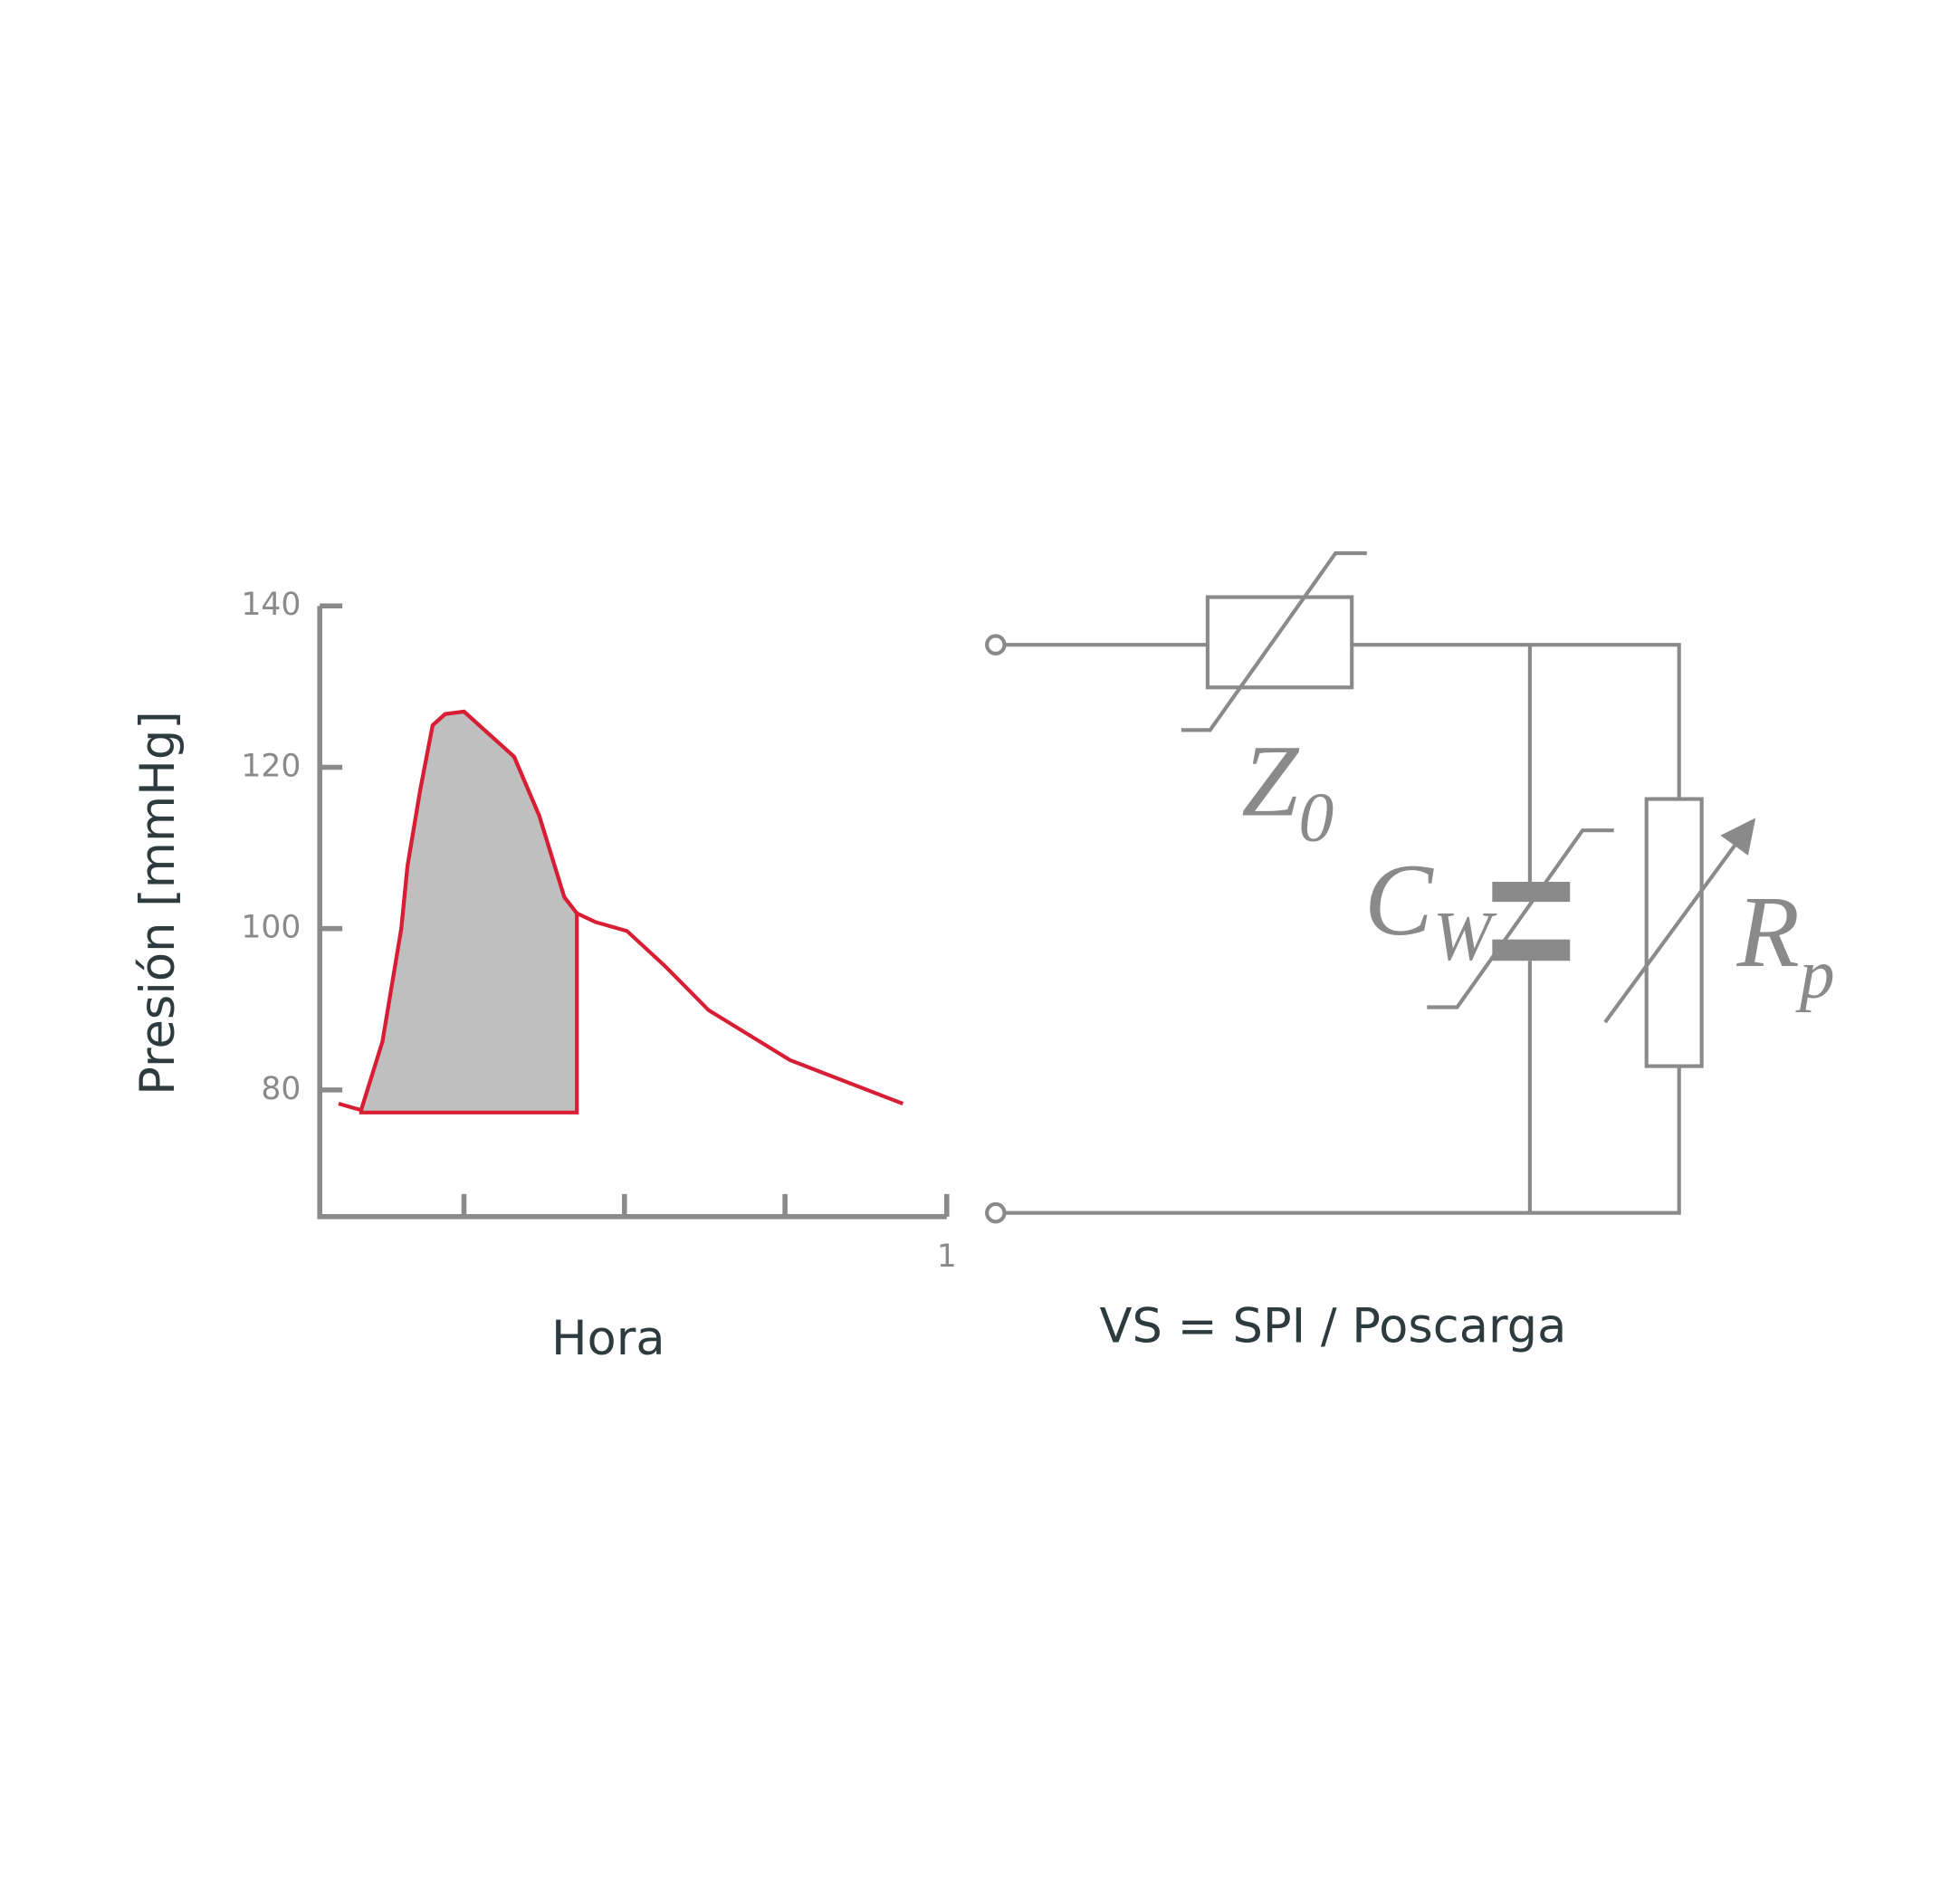 The image size is (1960, 1894). Describe the element at coordinates (1342, 929) in the screenshot. I see `wire` at that location.